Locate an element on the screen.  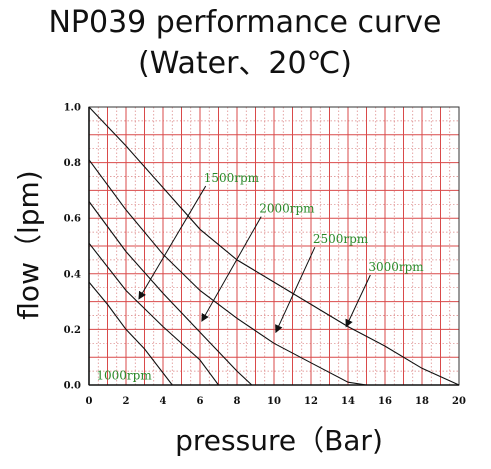
x-tick-label: 8 is located at coordinates (237, 401).